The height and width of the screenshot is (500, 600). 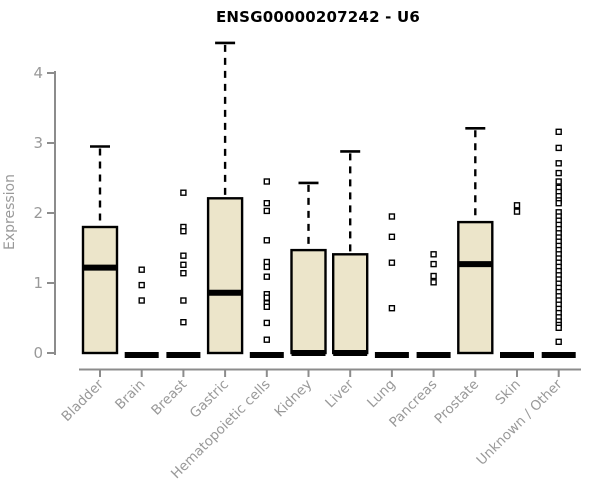 What do you see at coordinates (38, 283) in the screenshot?
I see `y-tick-label: 1` at bounding box center [38, 283].